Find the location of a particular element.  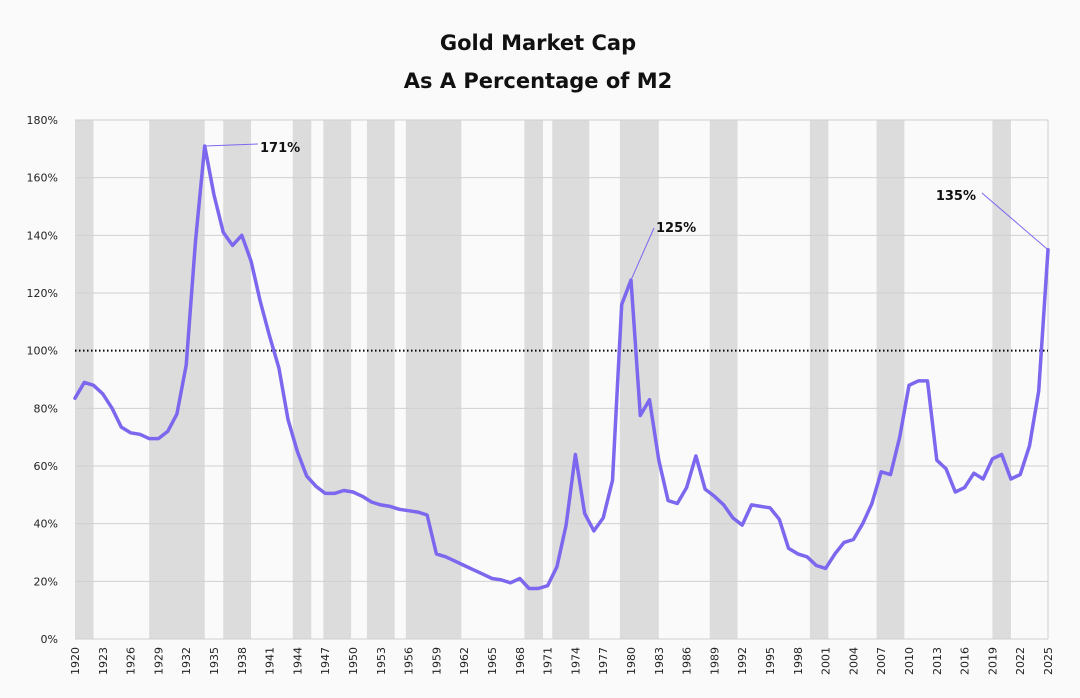

chart-title: Gold Market Cap is located at coordinates (538, 43).